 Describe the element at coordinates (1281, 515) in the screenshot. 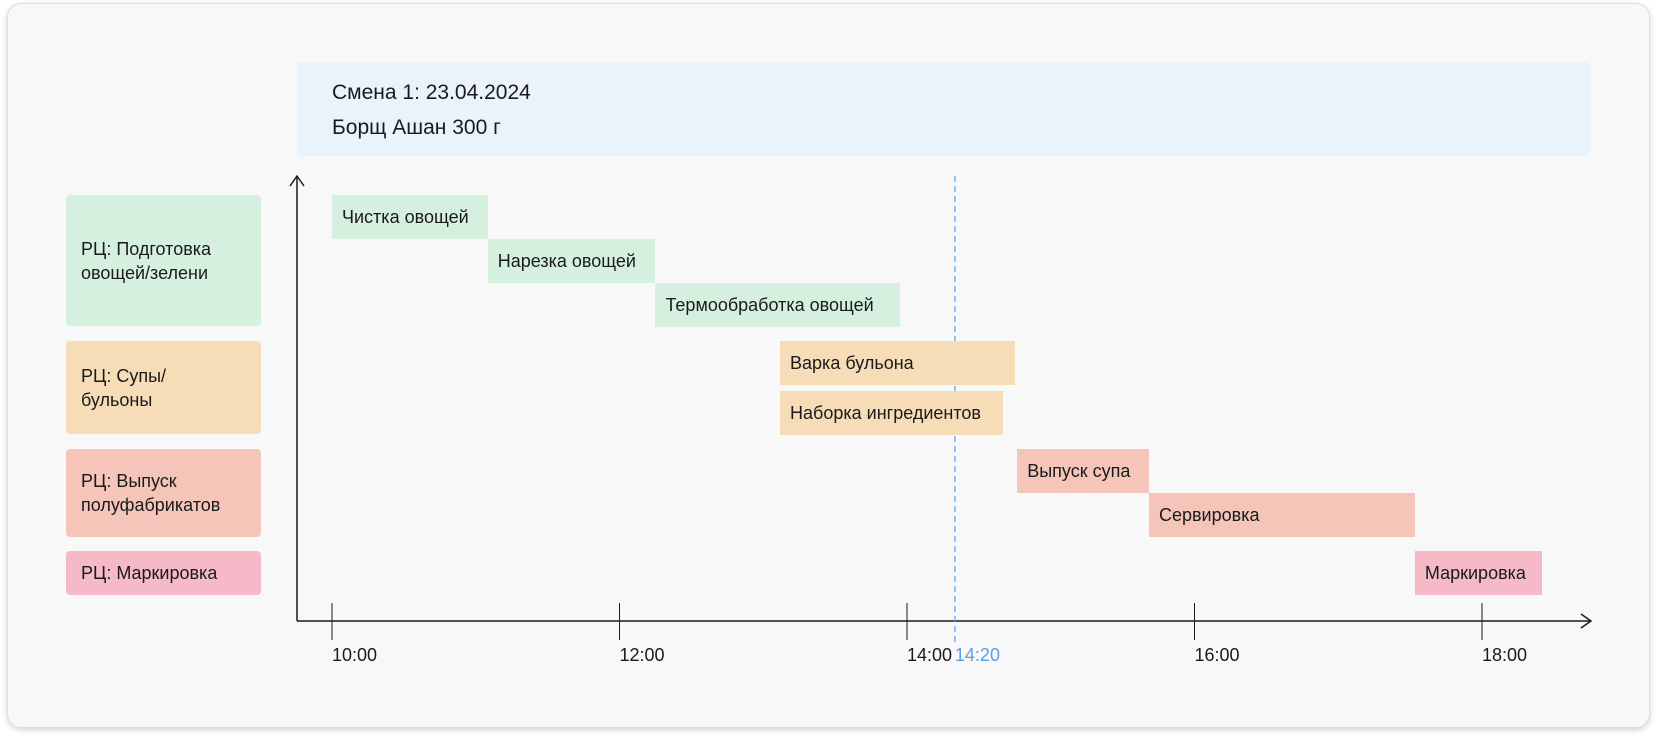

I see `task-bar: Сервировка` at that location.